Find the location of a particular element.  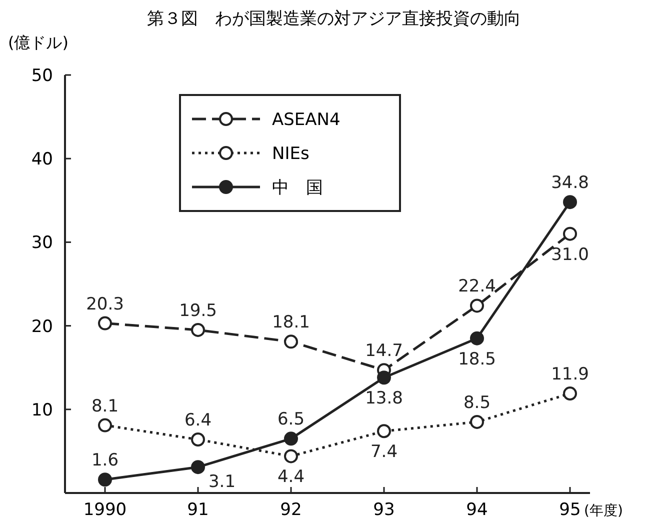

y-axis-title: (億ドル) is located at coordinates (38, 42).